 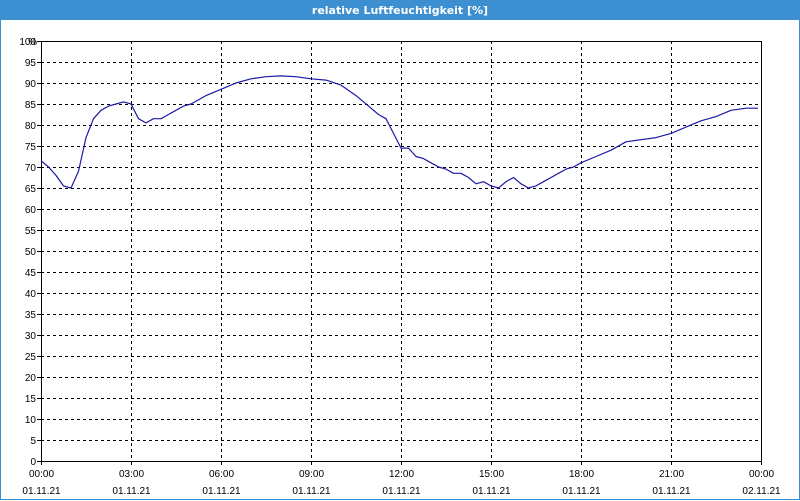 What do you see at coordinates (31, 420) in the screenshot?
I see `y-tick-label: 10` at bounding box center [31, 420].